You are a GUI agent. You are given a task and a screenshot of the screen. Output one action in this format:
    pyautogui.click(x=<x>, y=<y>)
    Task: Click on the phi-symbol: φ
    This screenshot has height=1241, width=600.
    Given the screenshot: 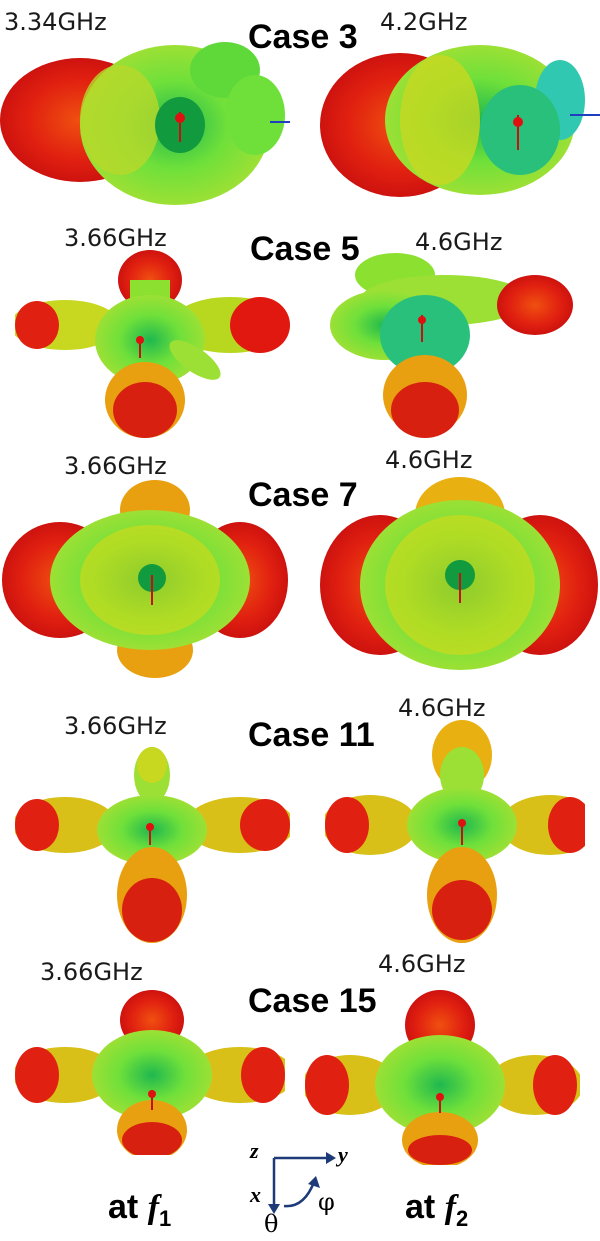 What is the action you would take?
    pyautogui.click(x=326, y=1202)
    